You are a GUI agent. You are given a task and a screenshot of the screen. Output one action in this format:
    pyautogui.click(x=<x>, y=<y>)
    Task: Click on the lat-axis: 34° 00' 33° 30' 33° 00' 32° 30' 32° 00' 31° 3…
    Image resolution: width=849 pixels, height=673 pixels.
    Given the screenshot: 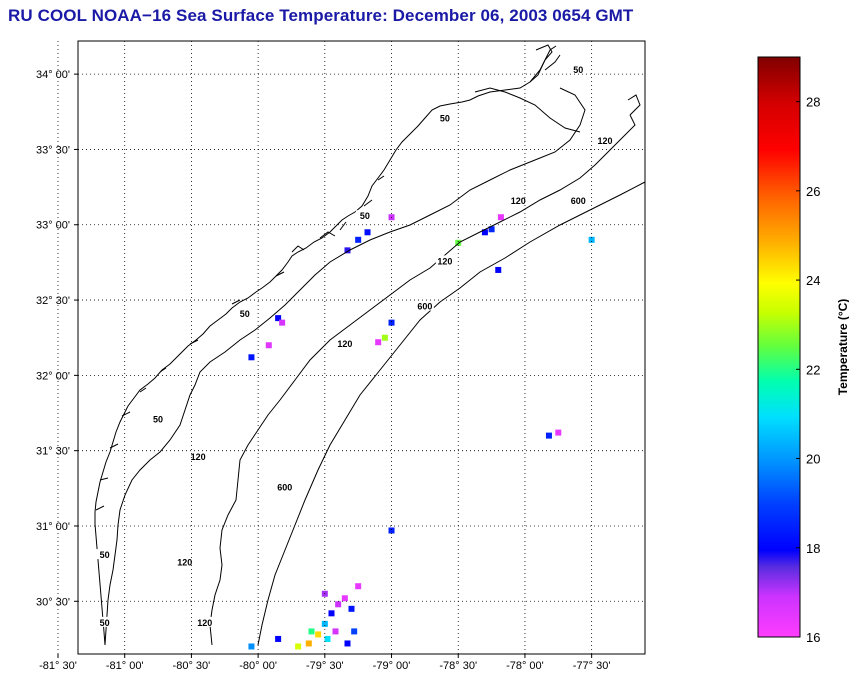 What is the action you would take?
    pyautogui.click(x=57, y=338)
    